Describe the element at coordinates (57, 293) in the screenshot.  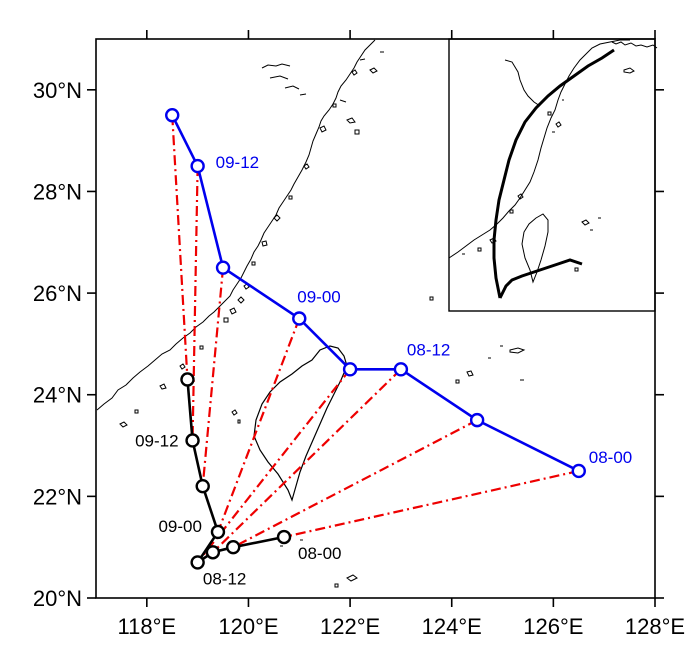
I see `y-tick-label: 26°N` at that location.